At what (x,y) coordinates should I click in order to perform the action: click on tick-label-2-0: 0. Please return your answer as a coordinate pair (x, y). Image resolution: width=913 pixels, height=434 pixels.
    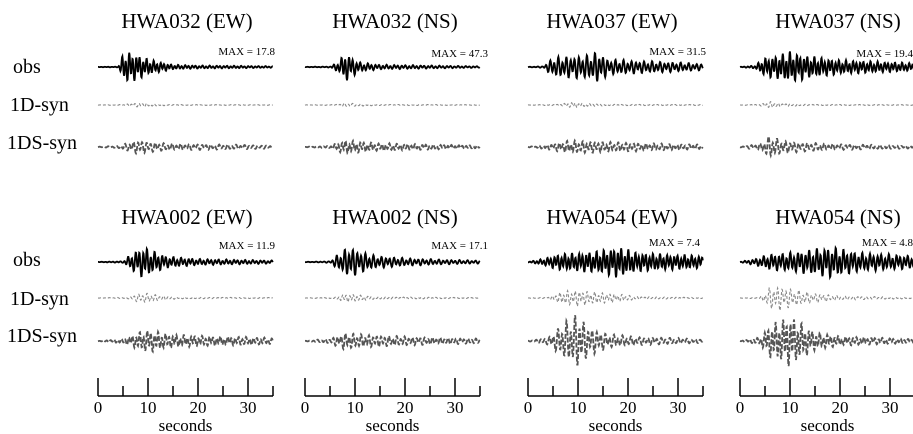
    Looking at the image, I should click on (528, 407).